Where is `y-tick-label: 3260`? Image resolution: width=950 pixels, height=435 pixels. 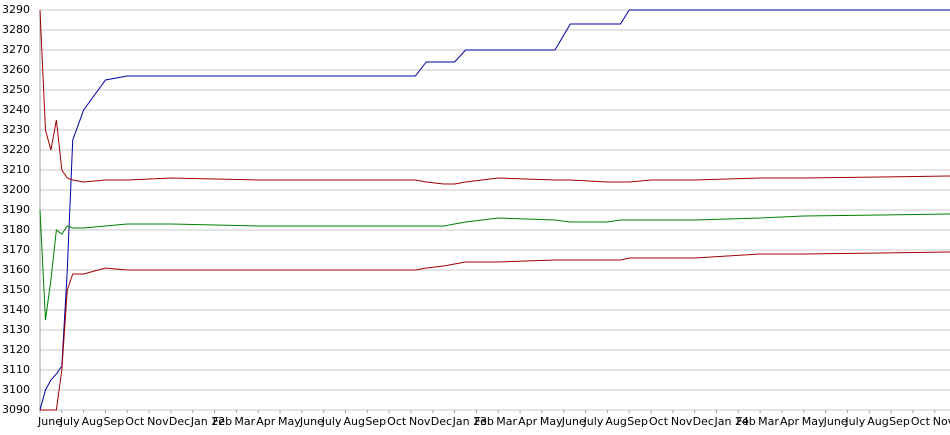
y-tick-label: 3260 is located at coordinates (16, 69).